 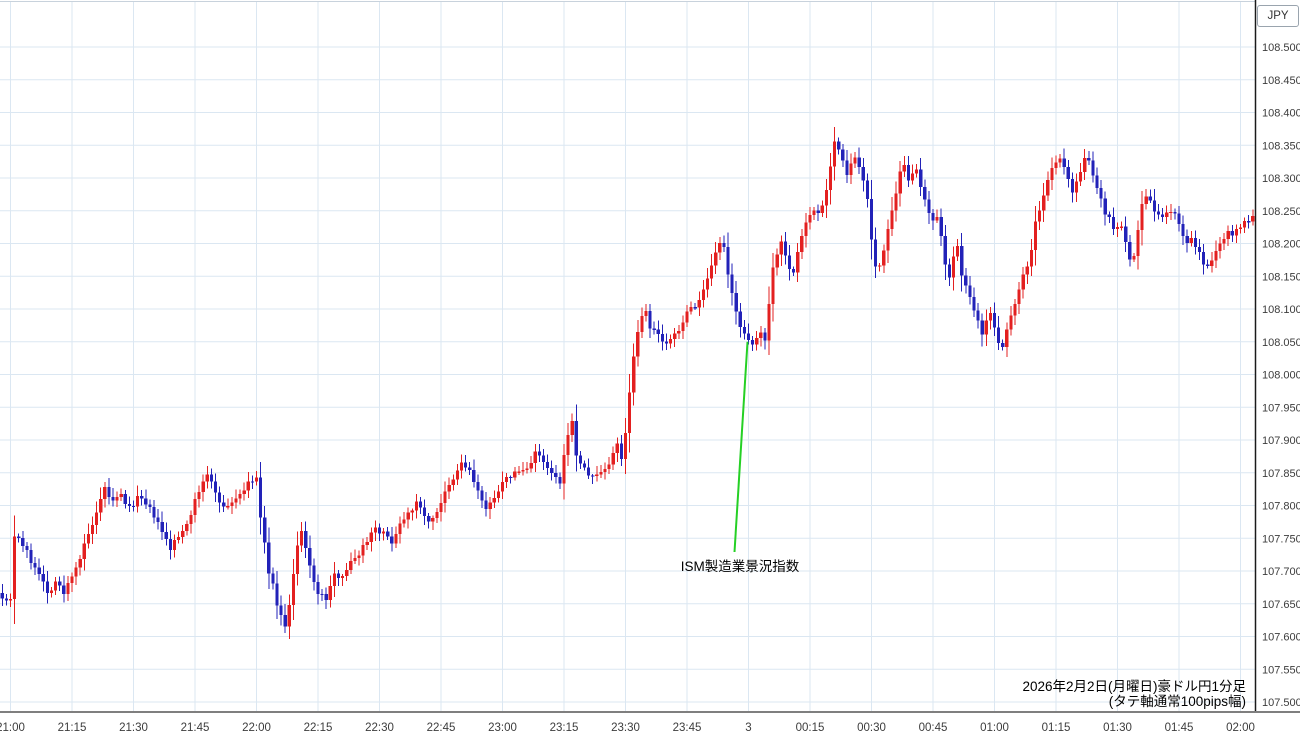 What do you see at coordinates (195, 728) in the screenshot?
I see `svg-text: 21:45` at bounding box center [195, 728].